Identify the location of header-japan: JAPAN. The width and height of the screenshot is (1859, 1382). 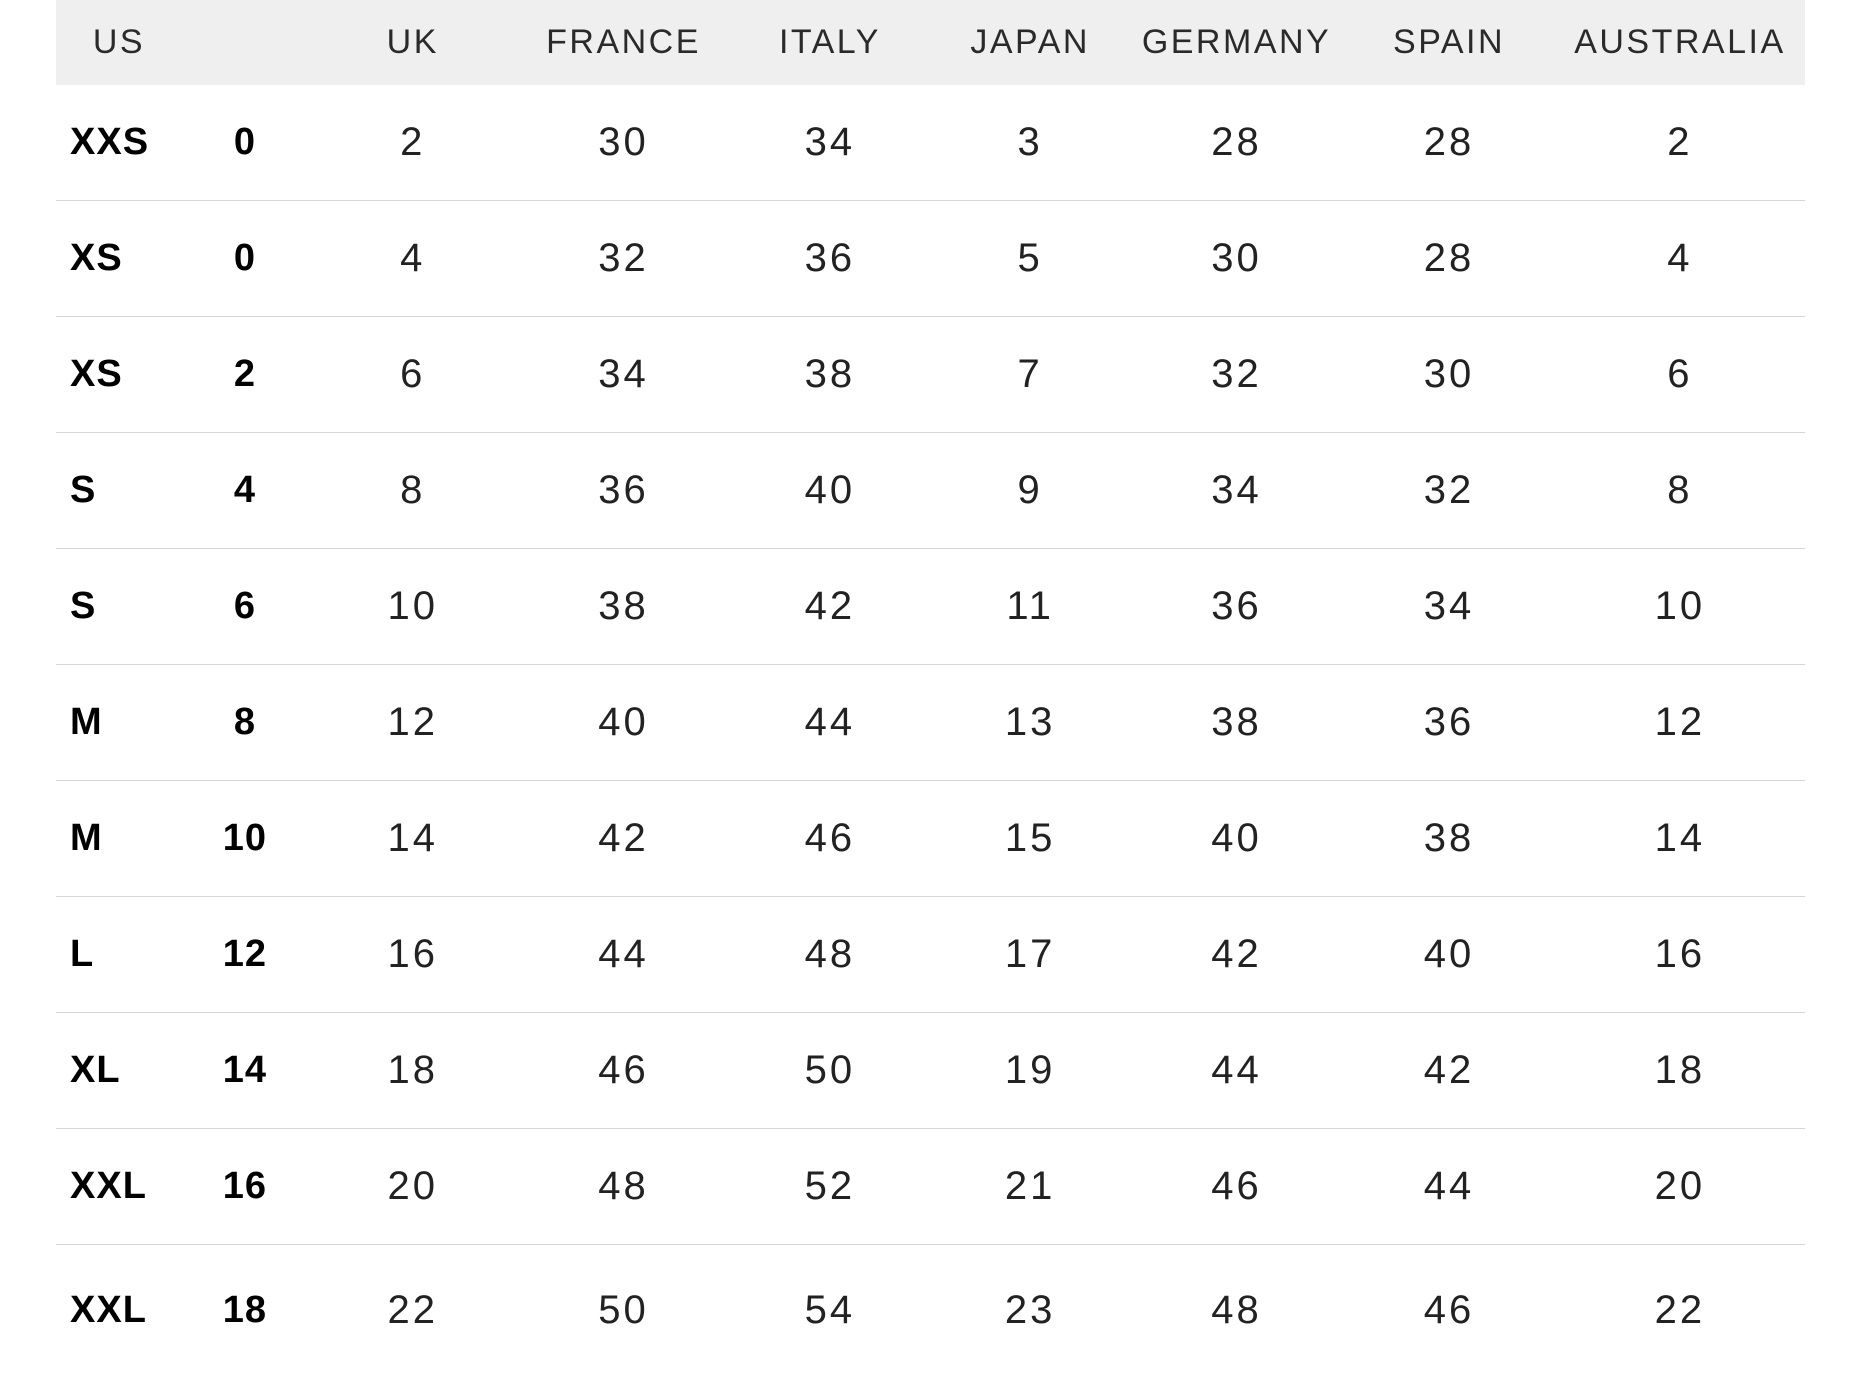
(1030, 42).